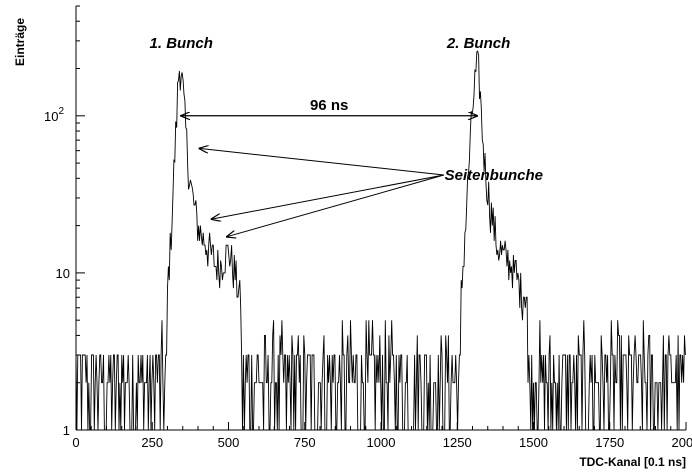  Describe the element at coordinates (329, 105) in the screenshot. I see `annotation-distance: 96 ns` at that location.